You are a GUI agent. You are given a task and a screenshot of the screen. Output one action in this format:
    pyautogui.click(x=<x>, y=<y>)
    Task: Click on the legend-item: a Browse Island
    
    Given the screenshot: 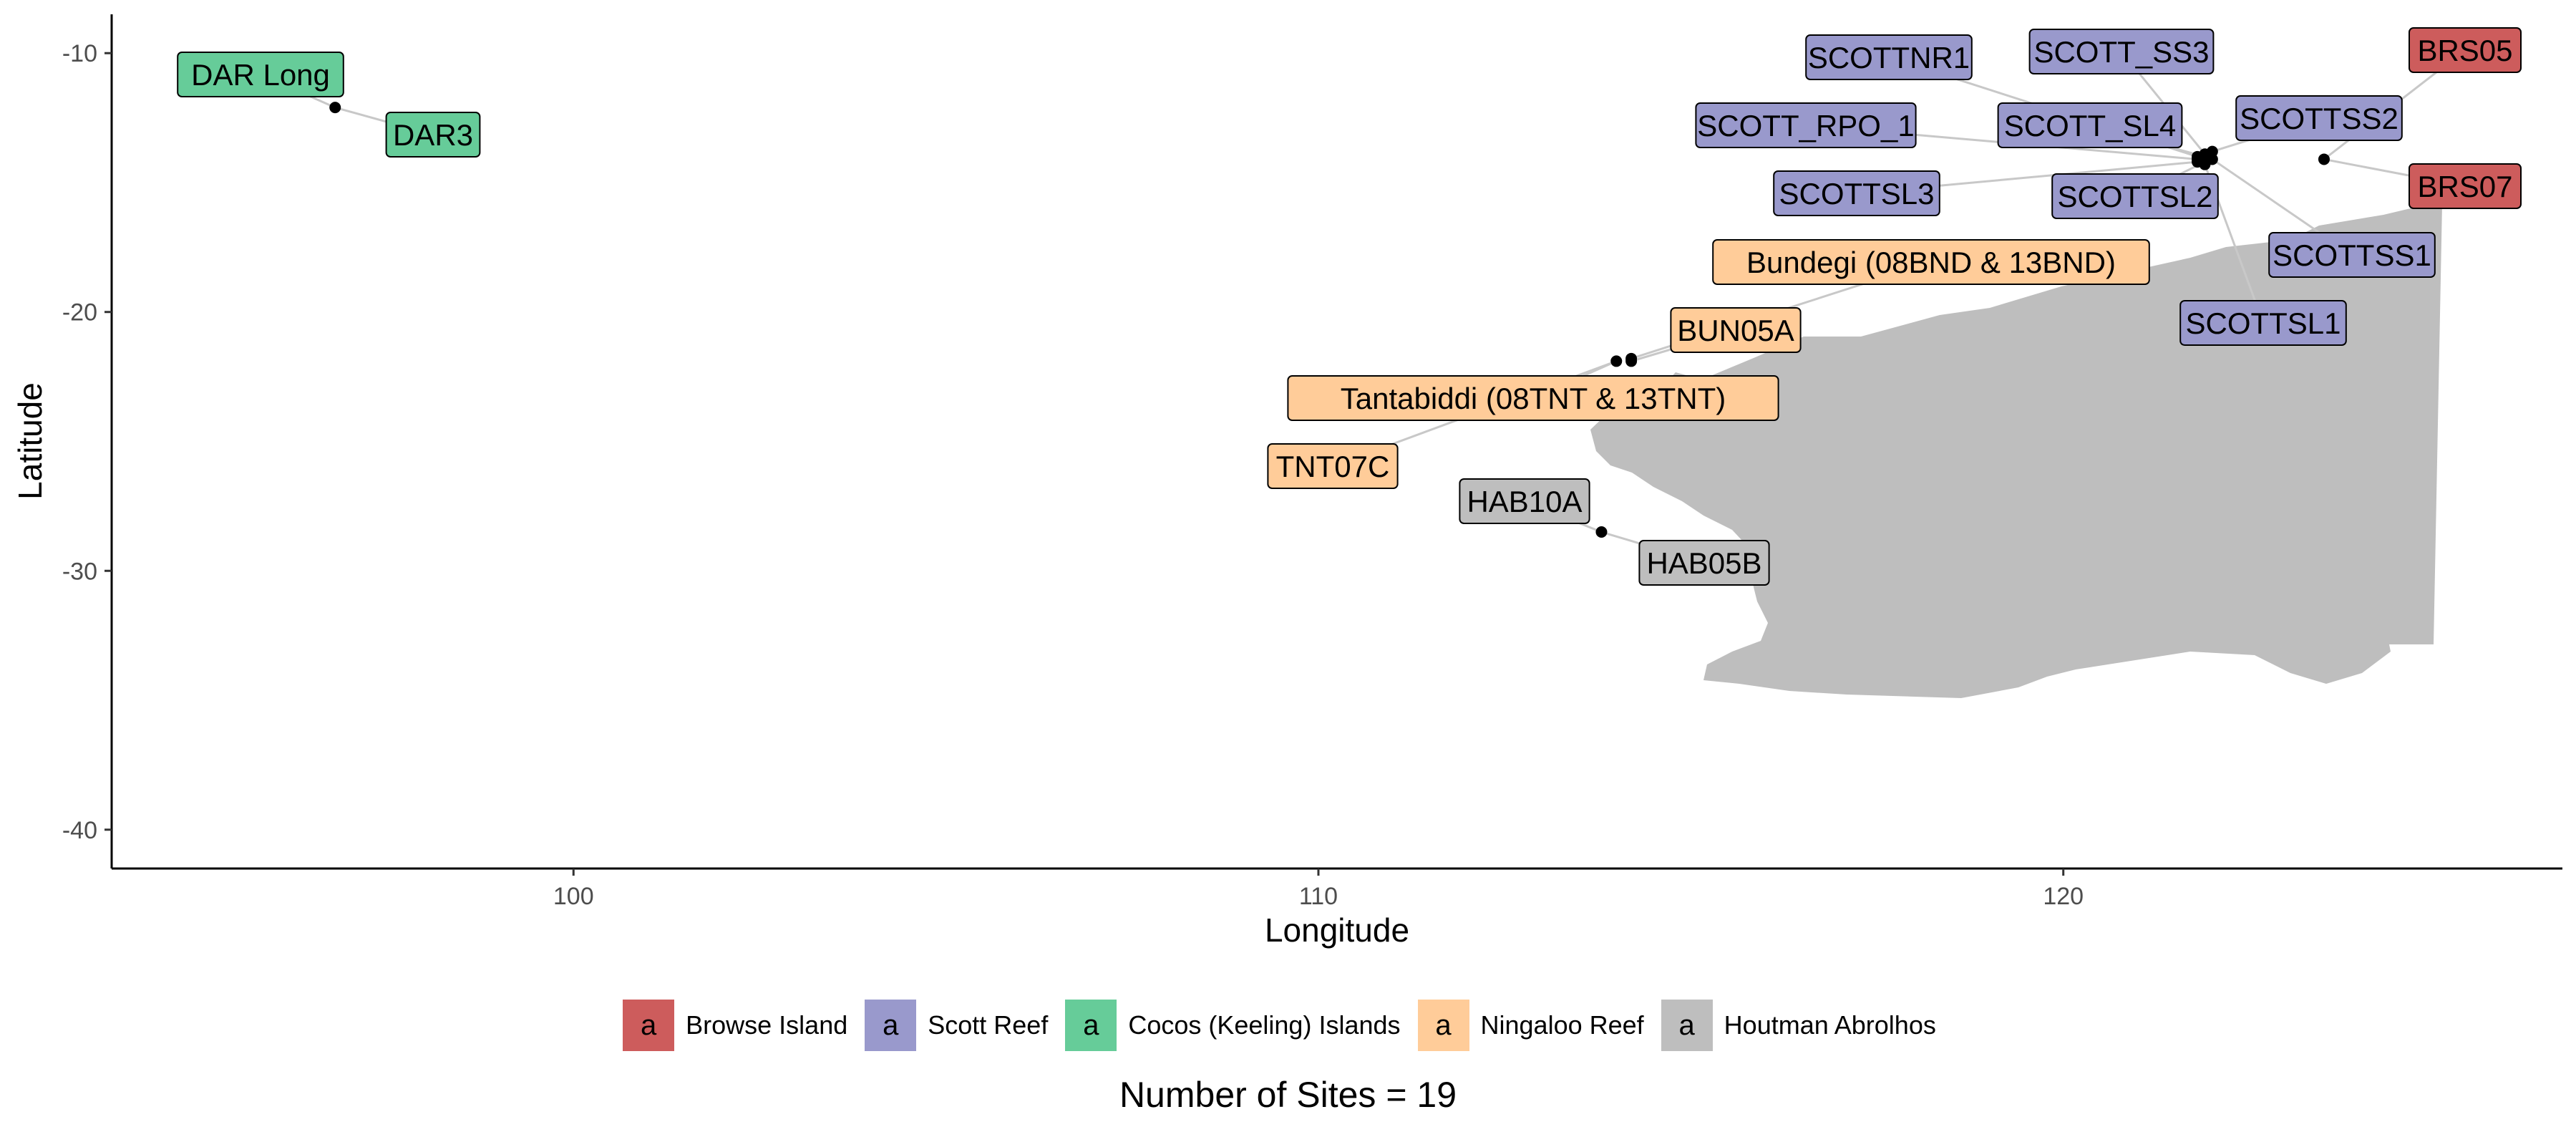 What is the action you would take?
    pyautogui.click(x=735, y=1025)
    